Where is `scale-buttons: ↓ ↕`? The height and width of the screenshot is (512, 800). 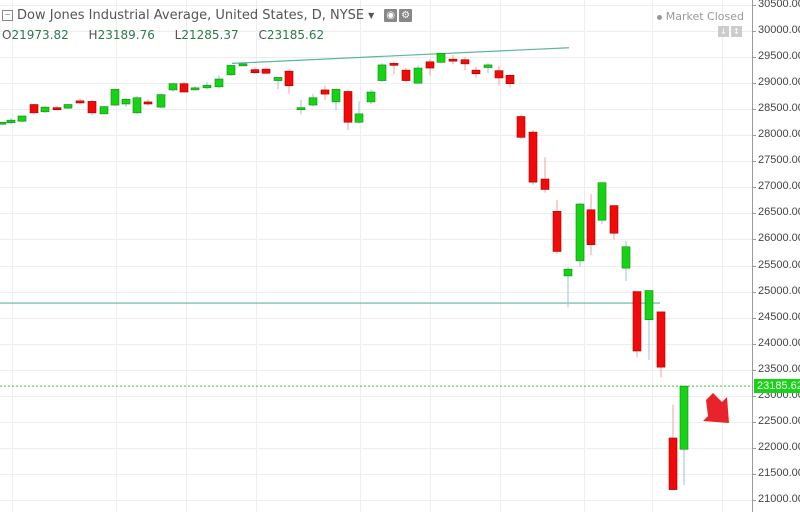 scale-buttons: ↓ ↕ is located at coordinates (730, 31).